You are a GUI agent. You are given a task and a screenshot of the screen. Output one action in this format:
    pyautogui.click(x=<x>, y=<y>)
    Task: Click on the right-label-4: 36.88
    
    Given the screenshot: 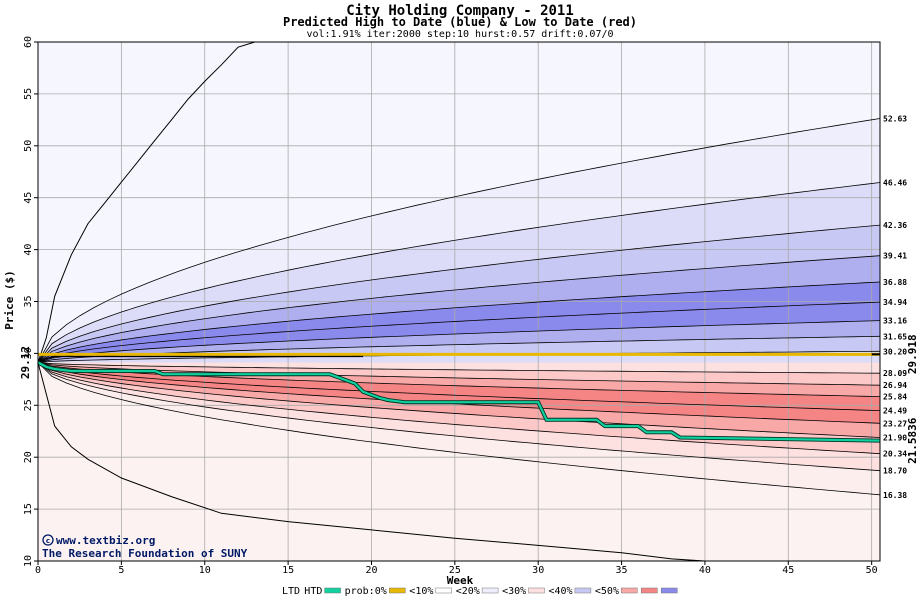 What is the action you would take?
    pyautogui.click(x=895, y=282)
    